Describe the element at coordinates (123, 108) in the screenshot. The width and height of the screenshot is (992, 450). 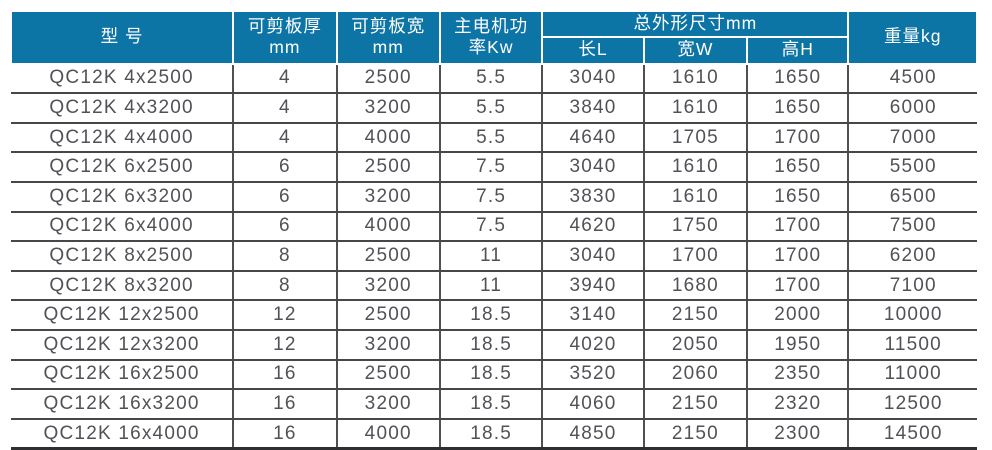
I see `cell-model: QC12K 4x3200` at that location.